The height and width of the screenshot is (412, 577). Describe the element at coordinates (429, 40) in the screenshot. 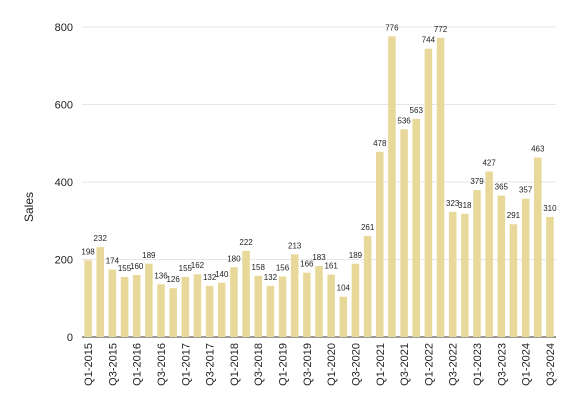

I see `data-label: 744` at that location.